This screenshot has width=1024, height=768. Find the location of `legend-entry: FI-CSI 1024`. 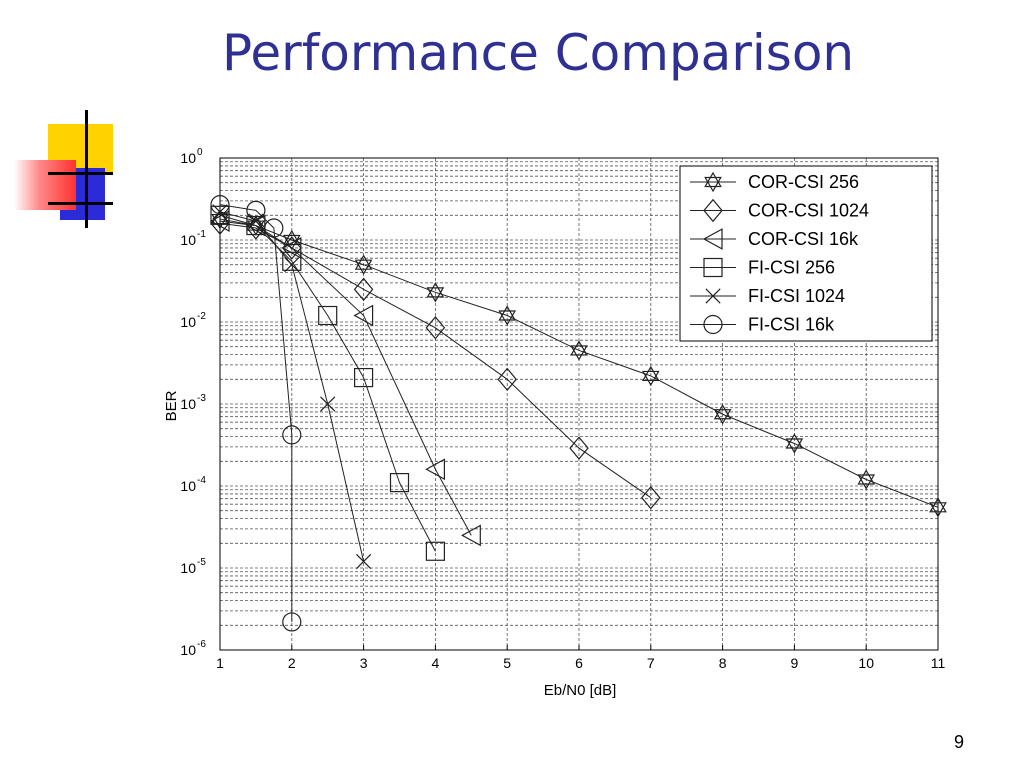

legend-entry: FI-CSI 1024 is located at coordinates (767, 296).